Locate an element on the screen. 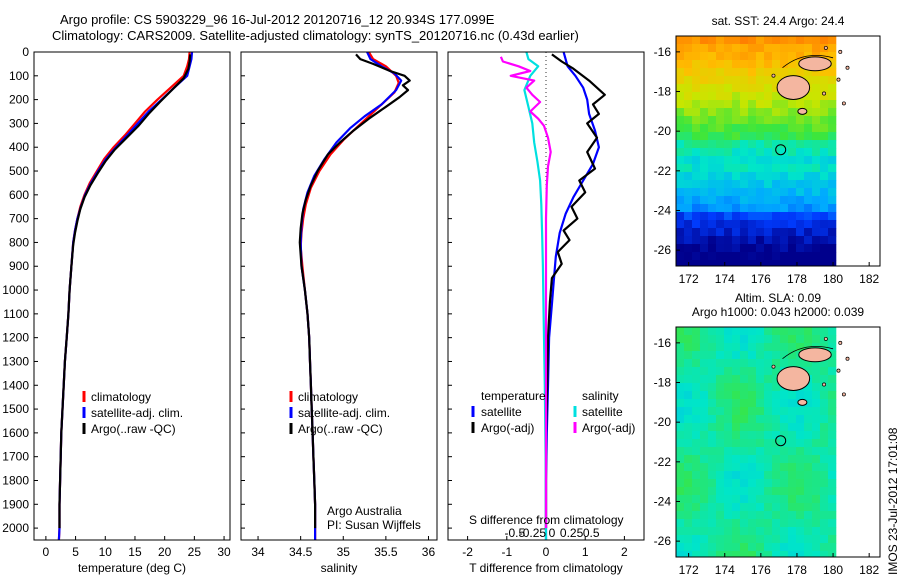 The height and width of the screenshot is (580, 900). x-tick-label: 2 is located at coordinates (624, 552).